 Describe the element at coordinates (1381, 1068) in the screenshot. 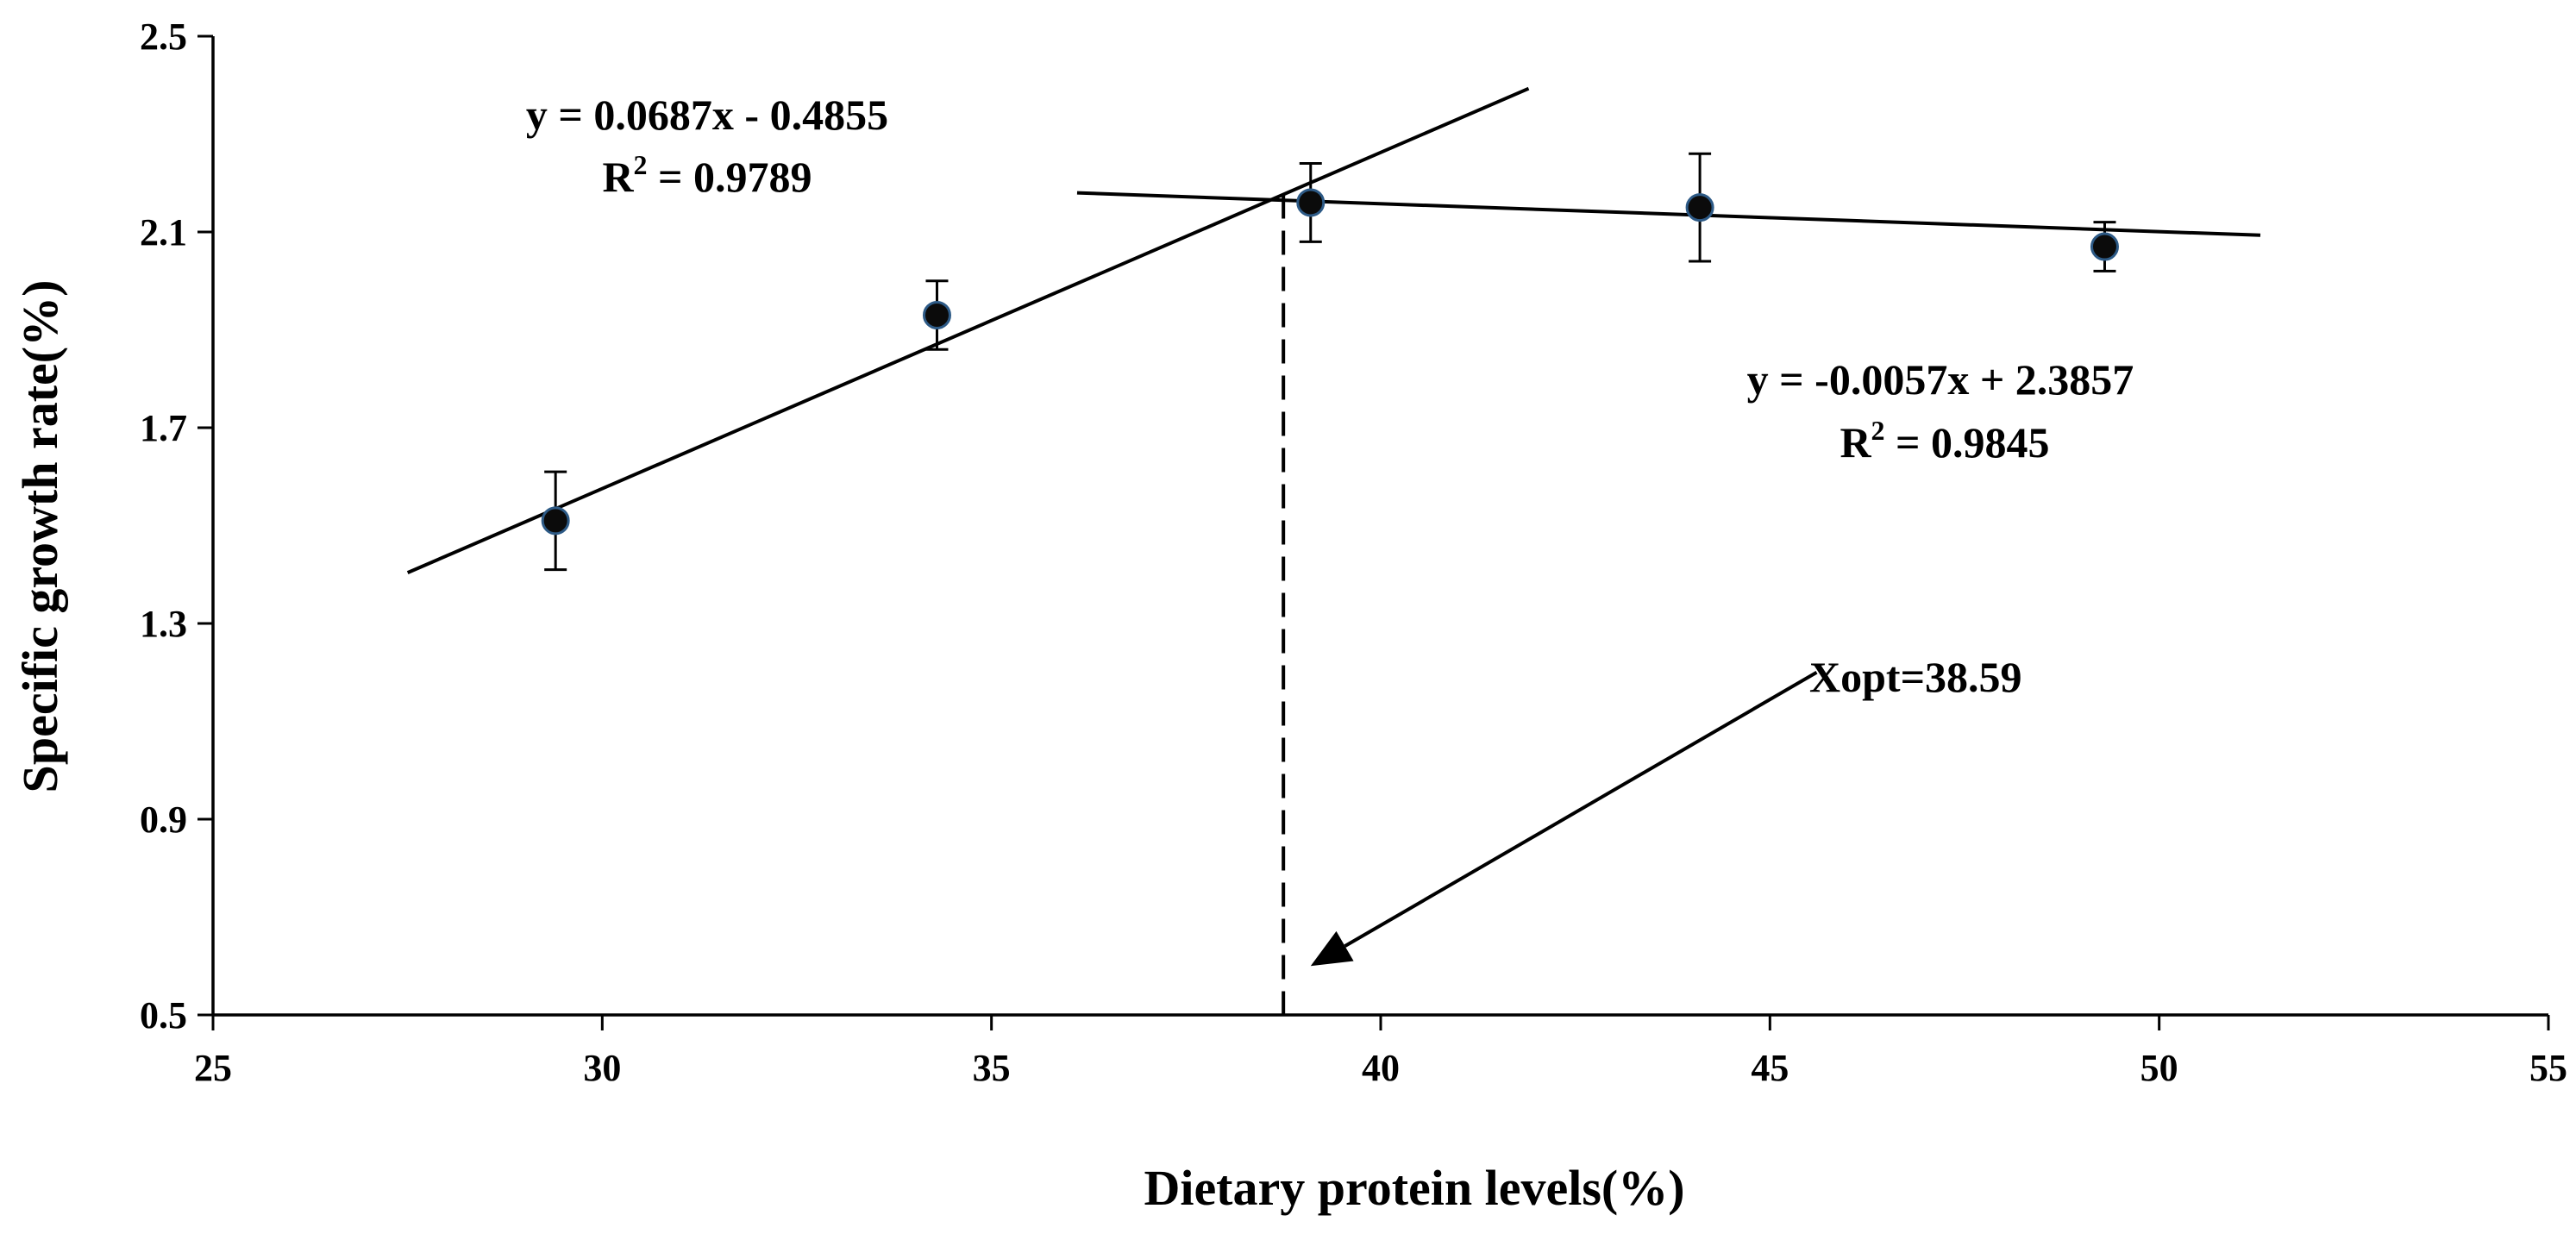

I see `x-tick-label: 40` at that location.